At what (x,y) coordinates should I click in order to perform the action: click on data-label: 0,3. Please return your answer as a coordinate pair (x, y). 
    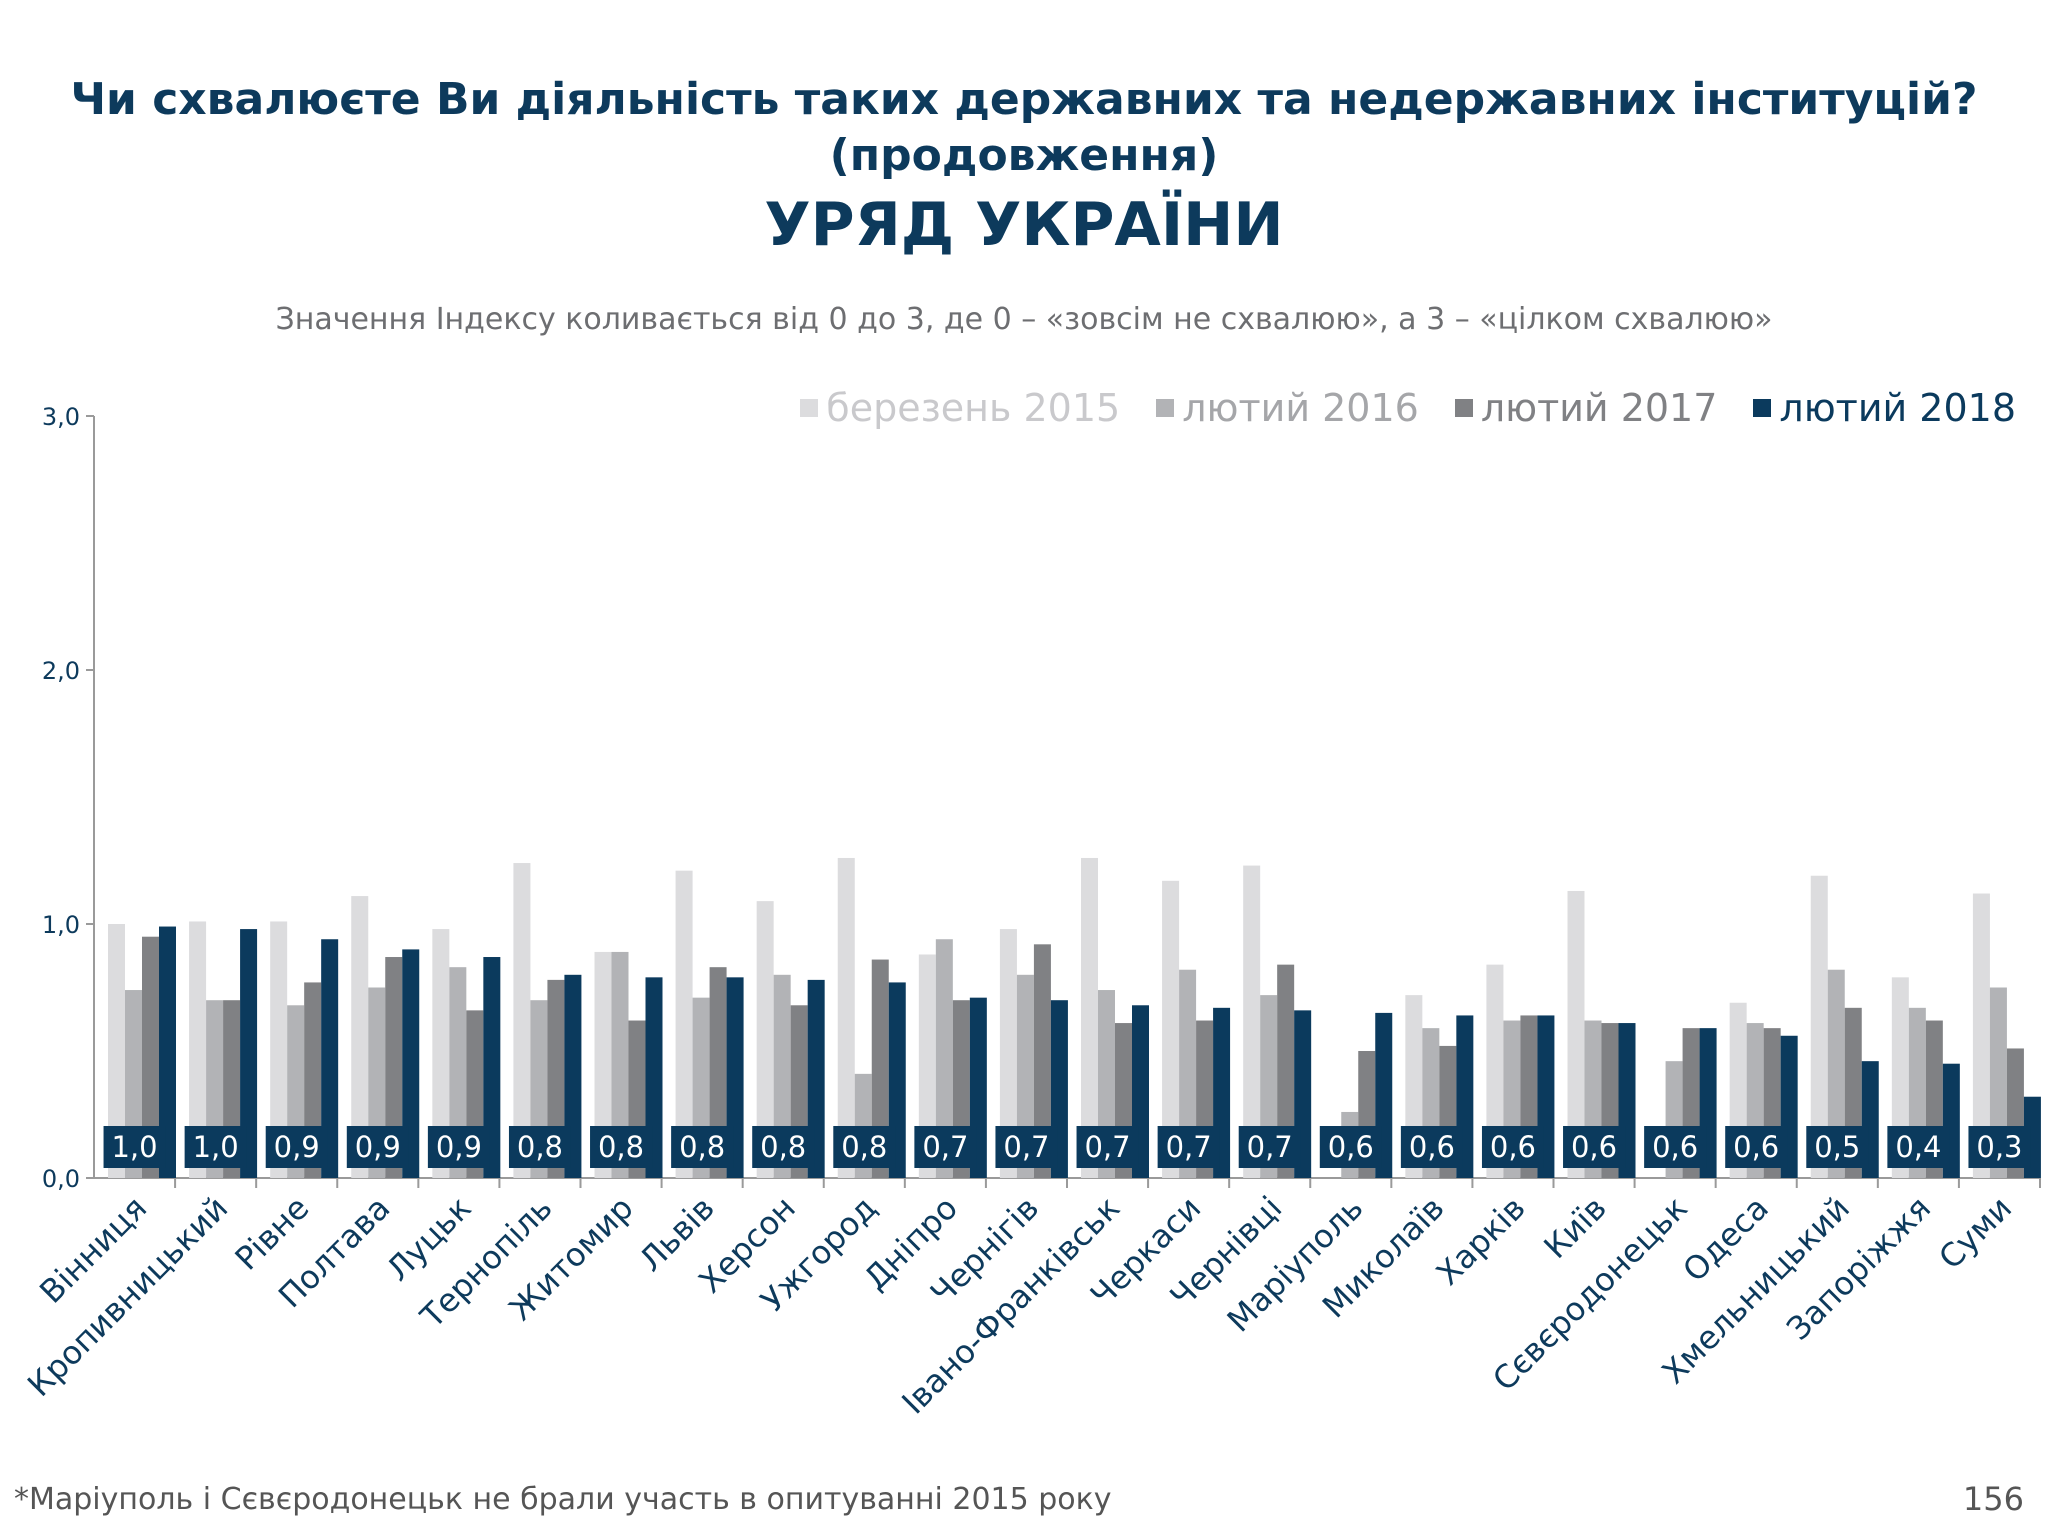
    Looking at the image, I should click on (1999, 1147).